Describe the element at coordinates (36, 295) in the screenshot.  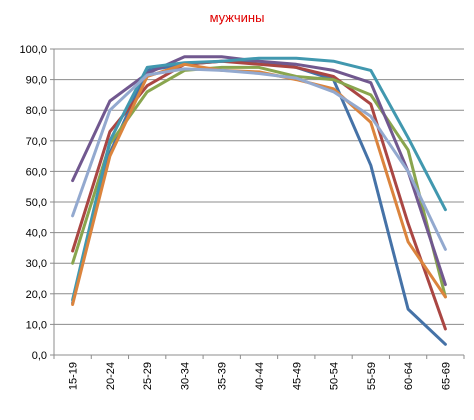
I see `y-tick-label: 20,0` at that location.